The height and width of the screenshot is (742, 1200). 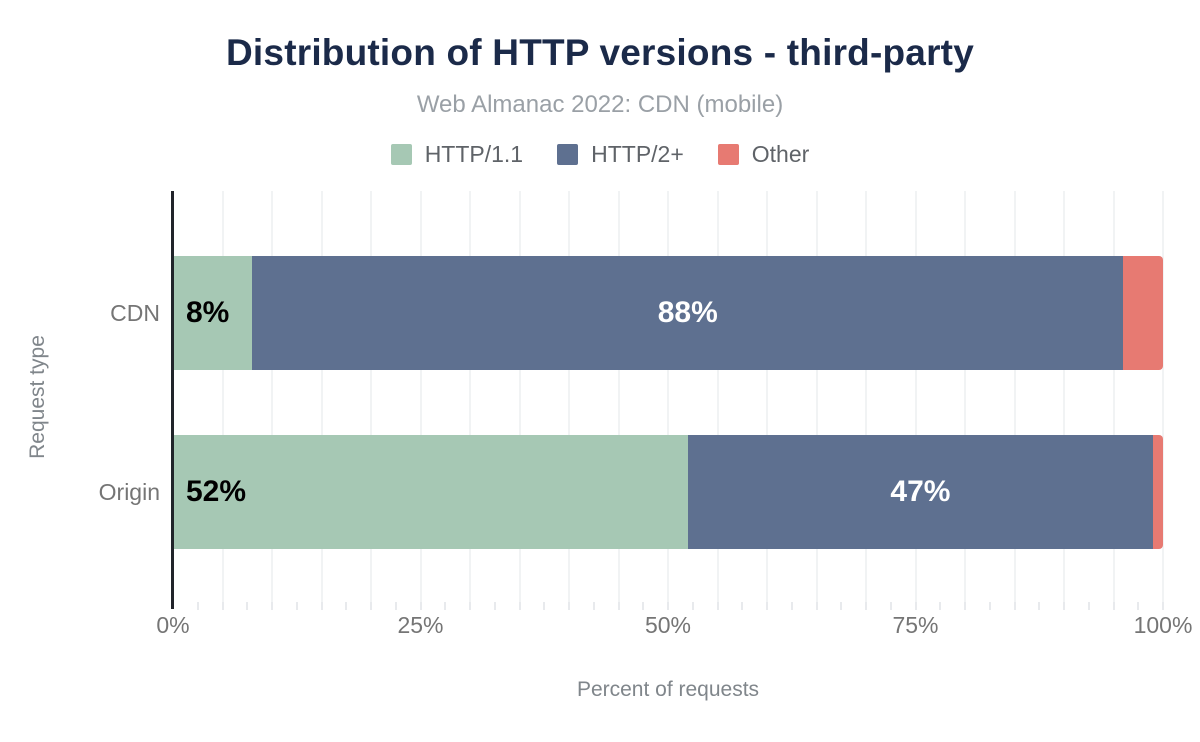 I want to click on x-axis-title: Percent of requests, so click(x=668, y=689).